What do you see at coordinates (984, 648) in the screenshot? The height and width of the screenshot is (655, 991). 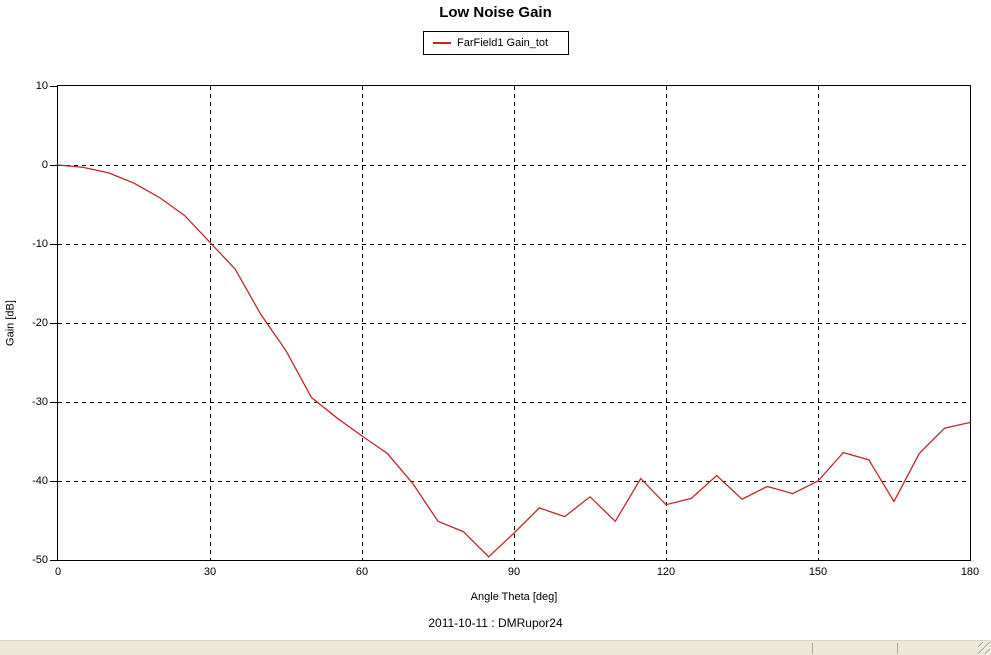 I see `resize-grip-icon` at bounding box center [984, 648].